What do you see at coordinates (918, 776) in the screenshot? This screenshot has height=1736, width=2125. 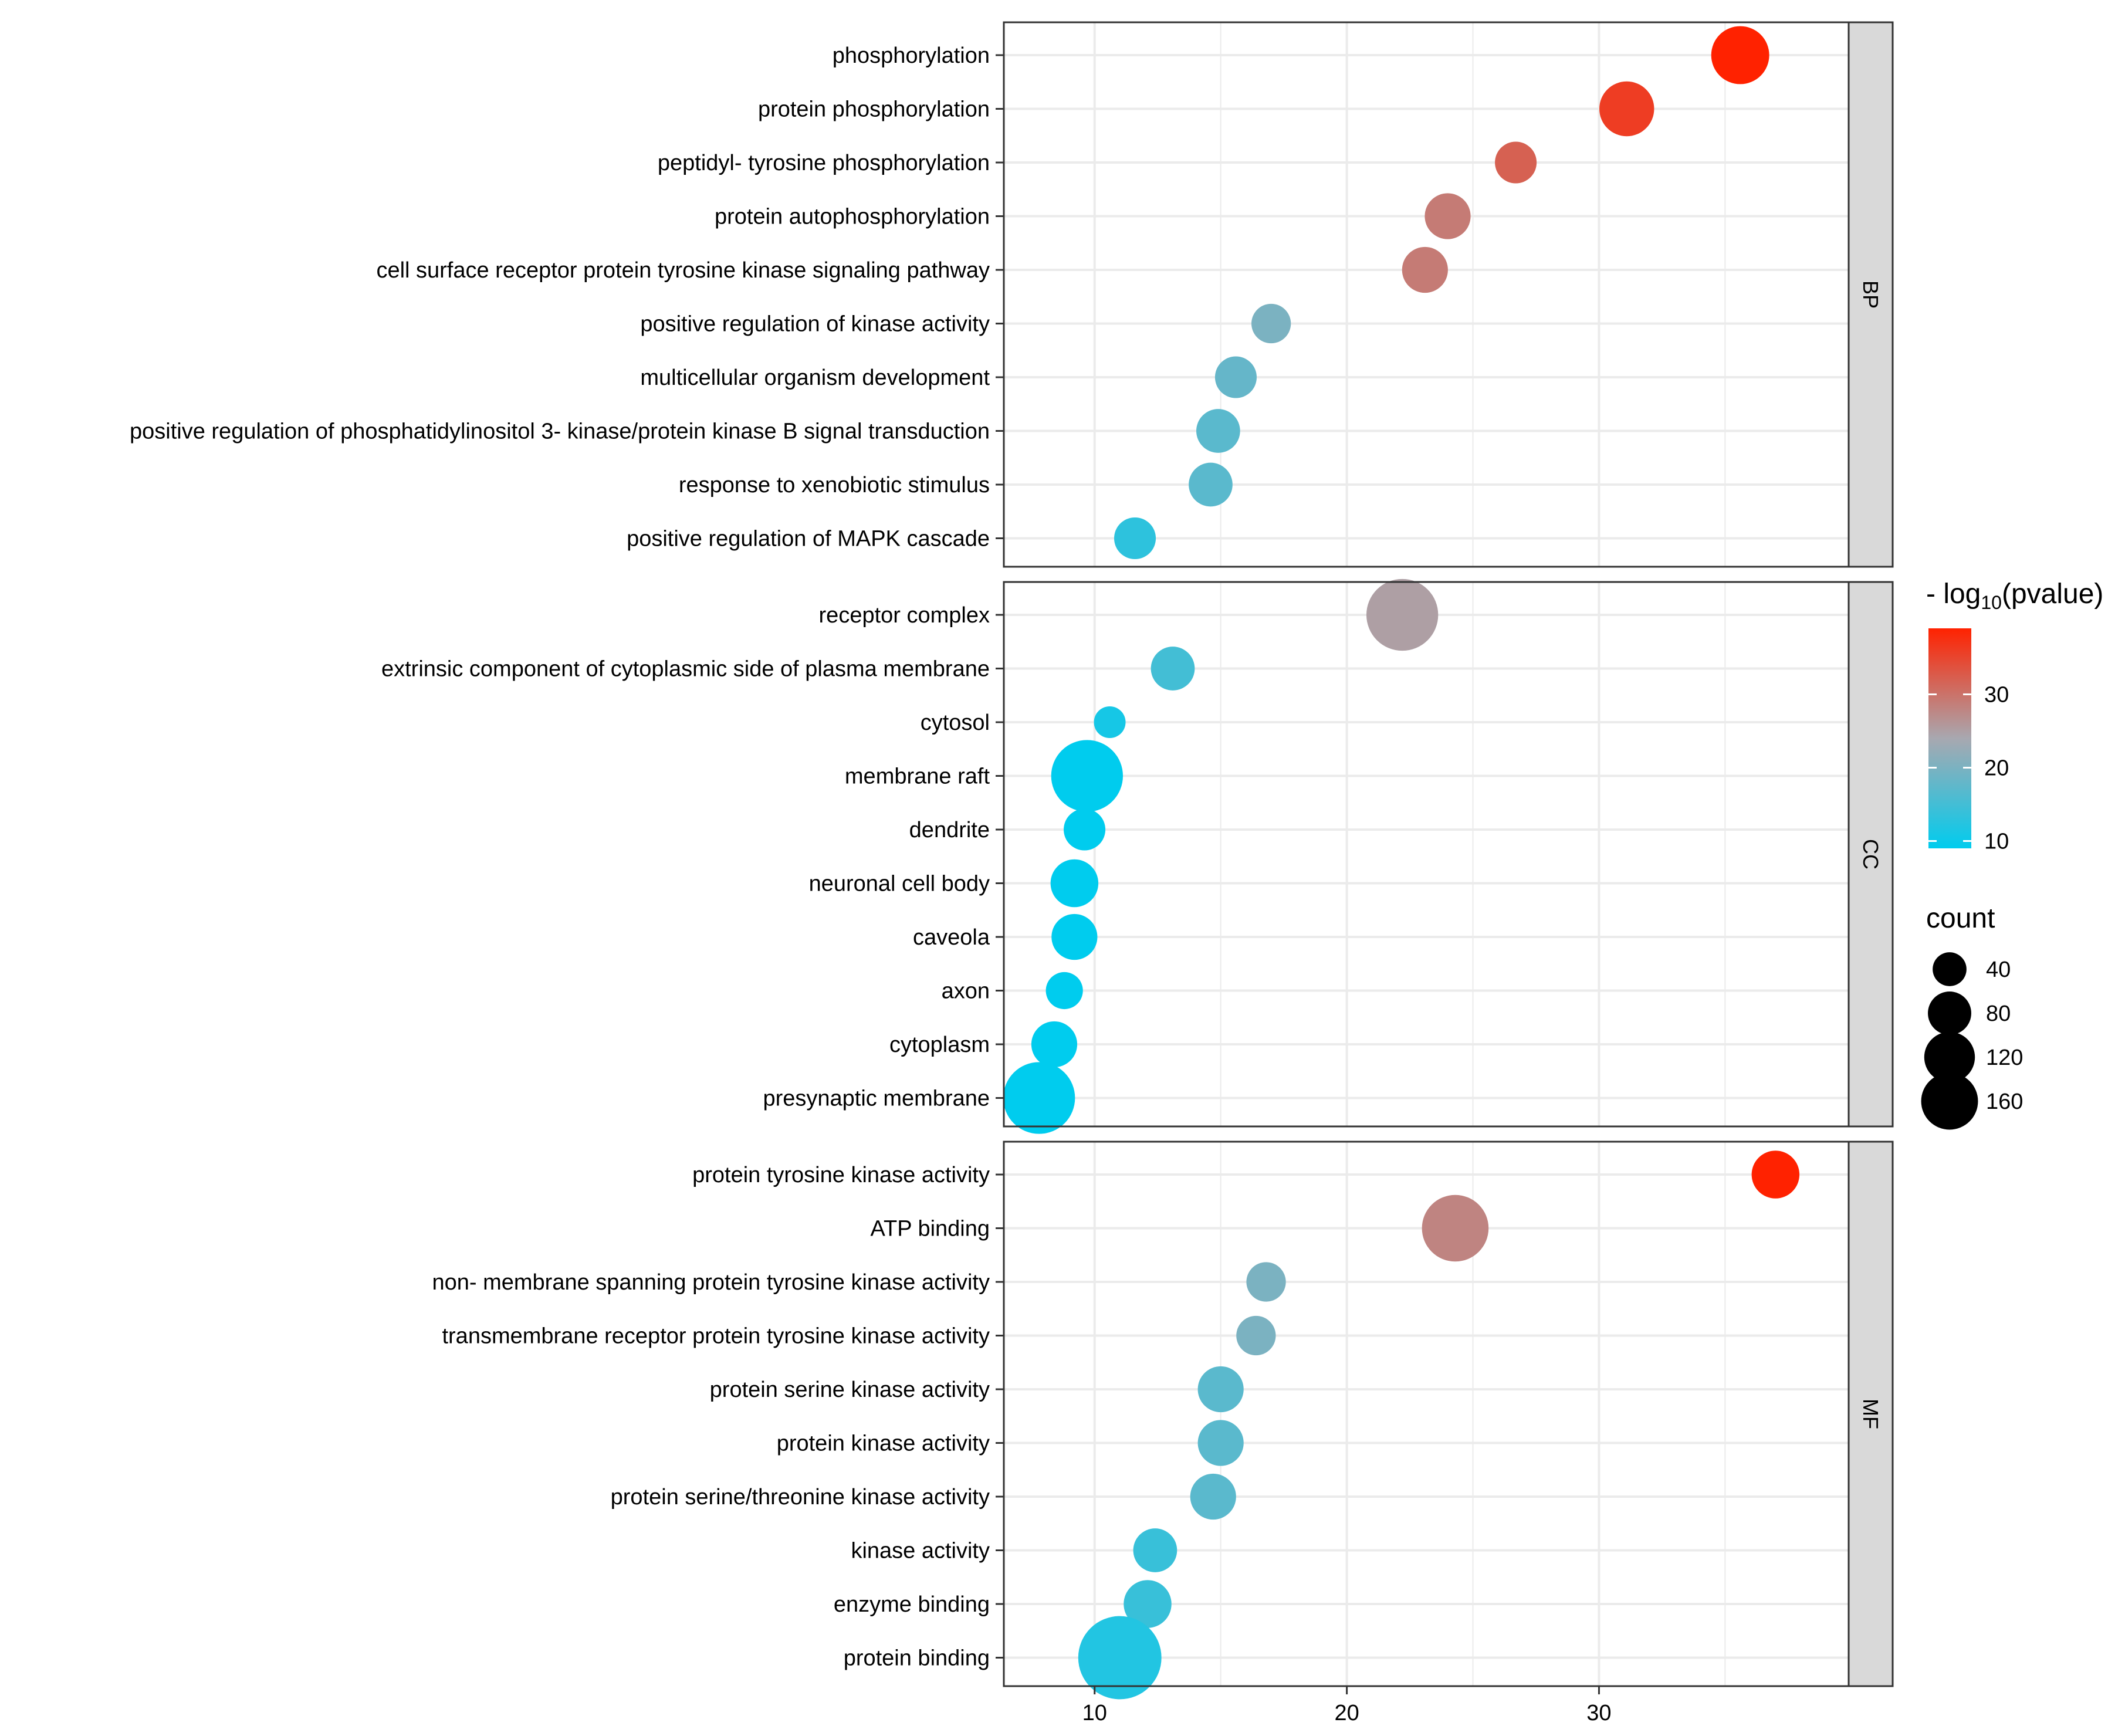 I see `term-label: membrane raft` at bounding box center [918, 776].